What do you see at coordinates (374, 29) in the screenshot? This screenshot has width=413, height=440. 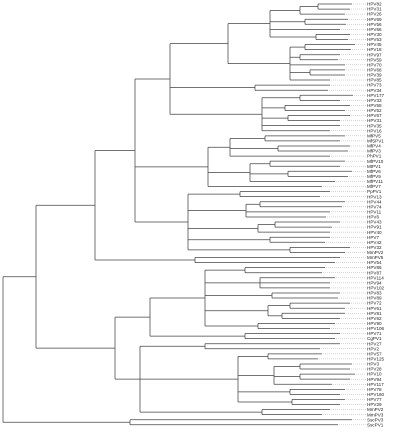 I see `leaf-label: HPV66` at bounding box center [374, 29].